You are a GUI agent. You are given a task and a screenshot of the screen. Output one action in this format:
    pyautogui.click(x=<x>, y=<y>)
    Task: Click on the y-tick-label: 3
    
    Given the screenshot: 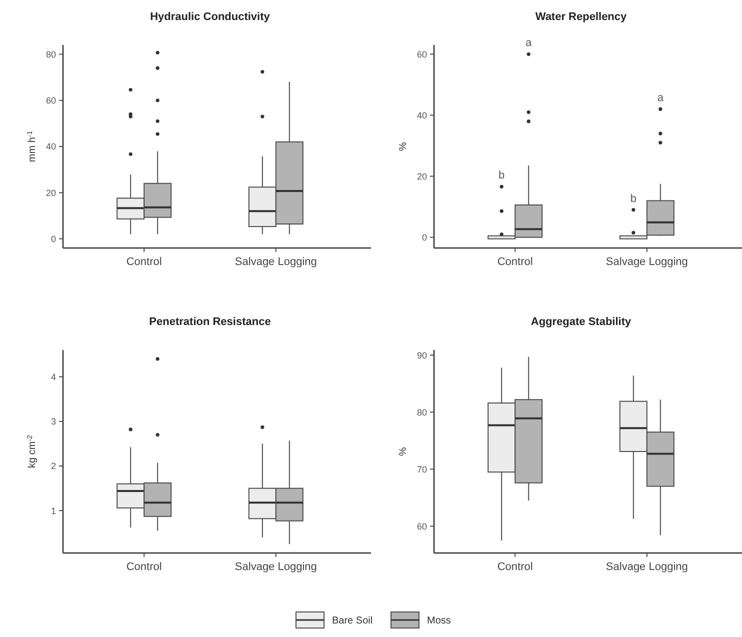 What is the action you would take?
    pyautogui.click(x=53, y=421)
    